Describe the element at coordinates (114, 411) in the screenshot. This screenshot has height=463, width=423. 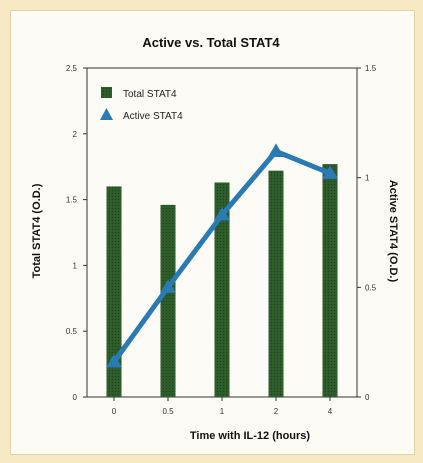
I see `x-tick-label: 0` at that location.